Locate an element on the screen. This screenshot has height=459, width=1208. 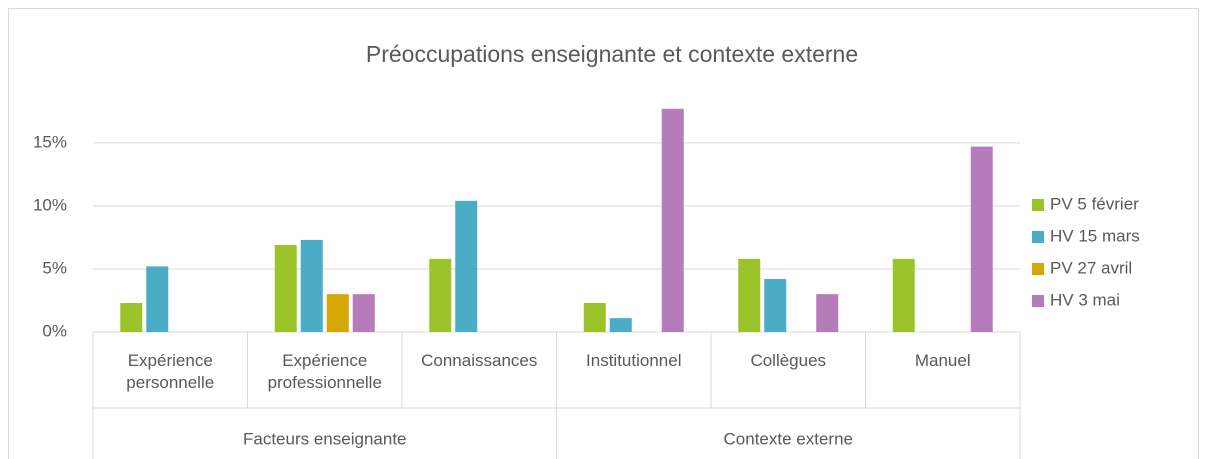
y-tick-label: 15% is located at coordinates (50, 141).